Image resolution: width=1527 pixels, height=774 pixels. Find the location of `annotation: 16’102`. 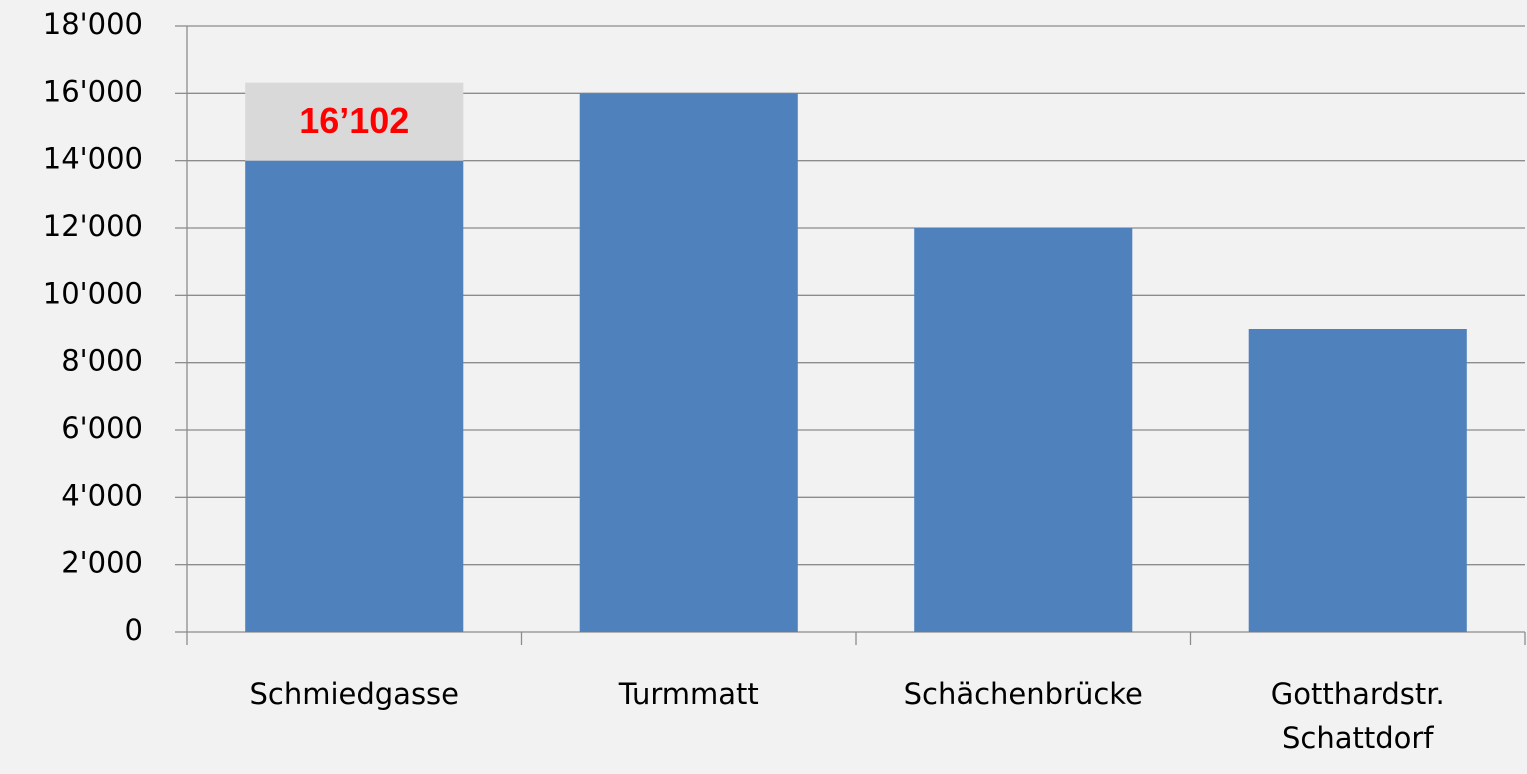

annotation: 16’102 is located at coordinates (354, 120).